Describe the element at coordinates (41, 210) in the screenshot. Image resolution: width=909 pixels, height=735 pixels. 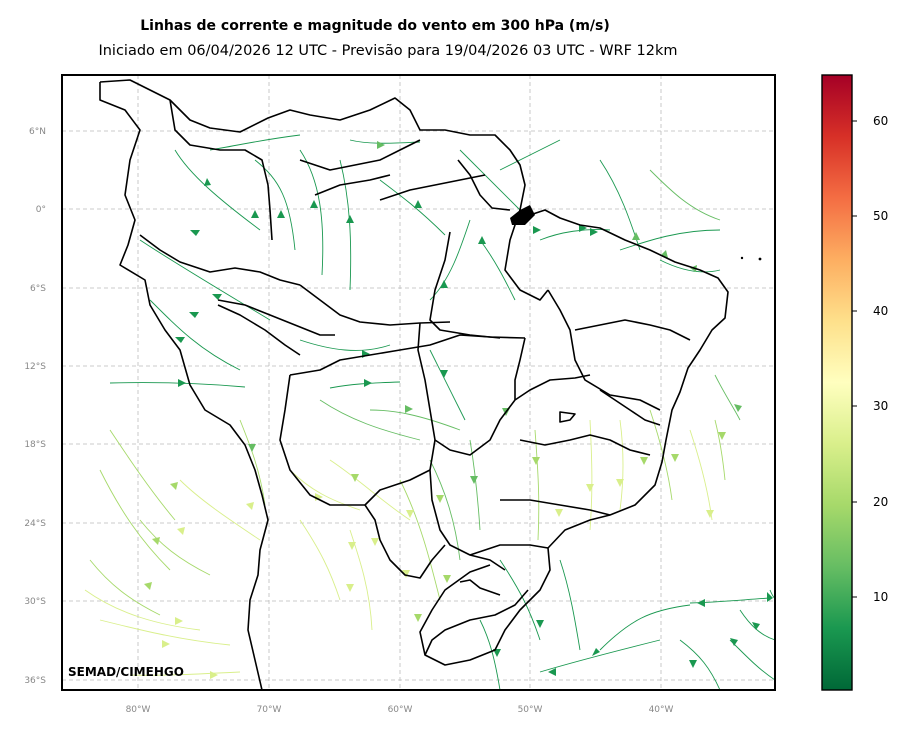
I see `lat-label: 0°` at that location.